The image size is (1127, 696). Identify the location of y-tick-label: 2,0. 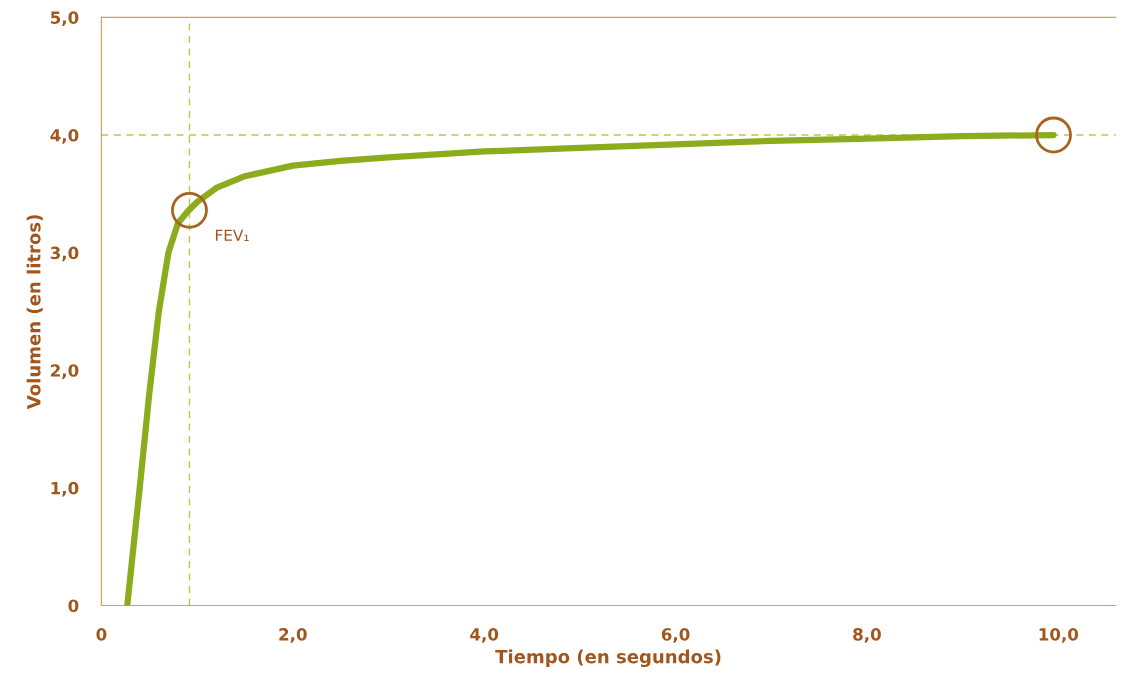
(65, 371).